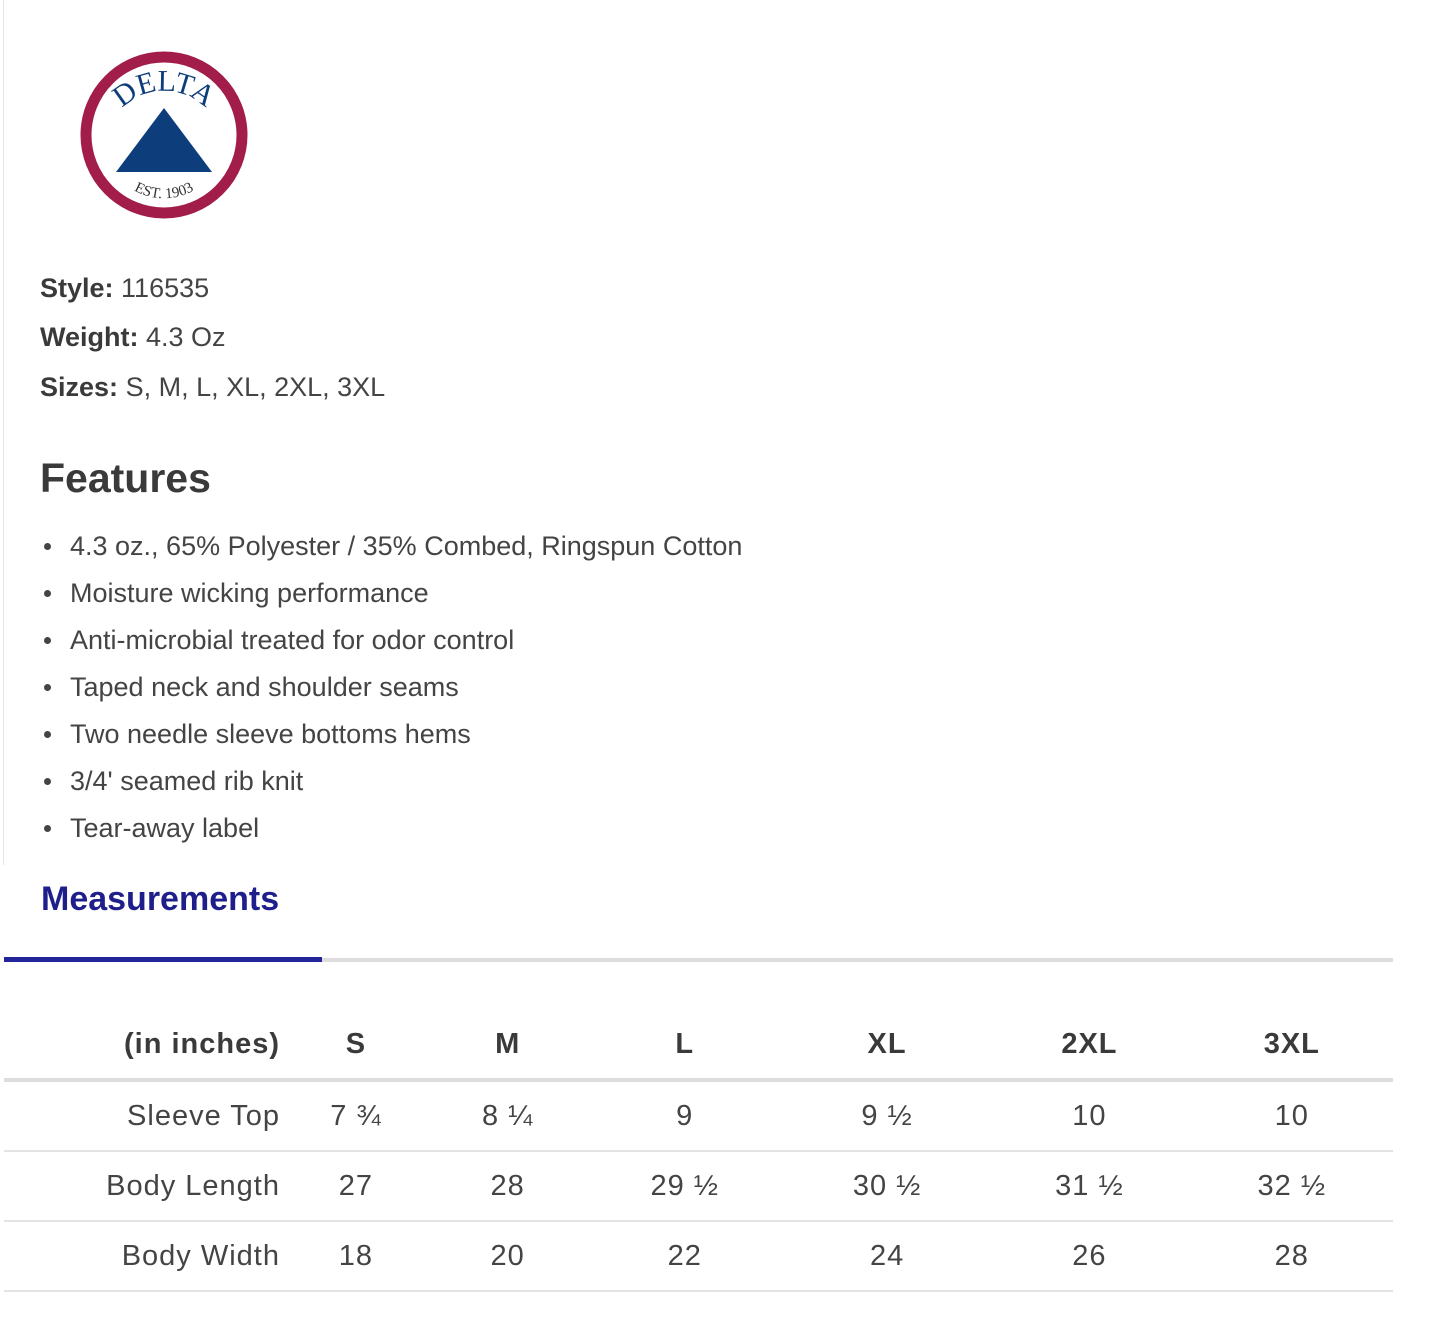  Describe the element at coordinates (356, 1116) in the screenshot. I see `table-cell: 7 ¾` at that location.